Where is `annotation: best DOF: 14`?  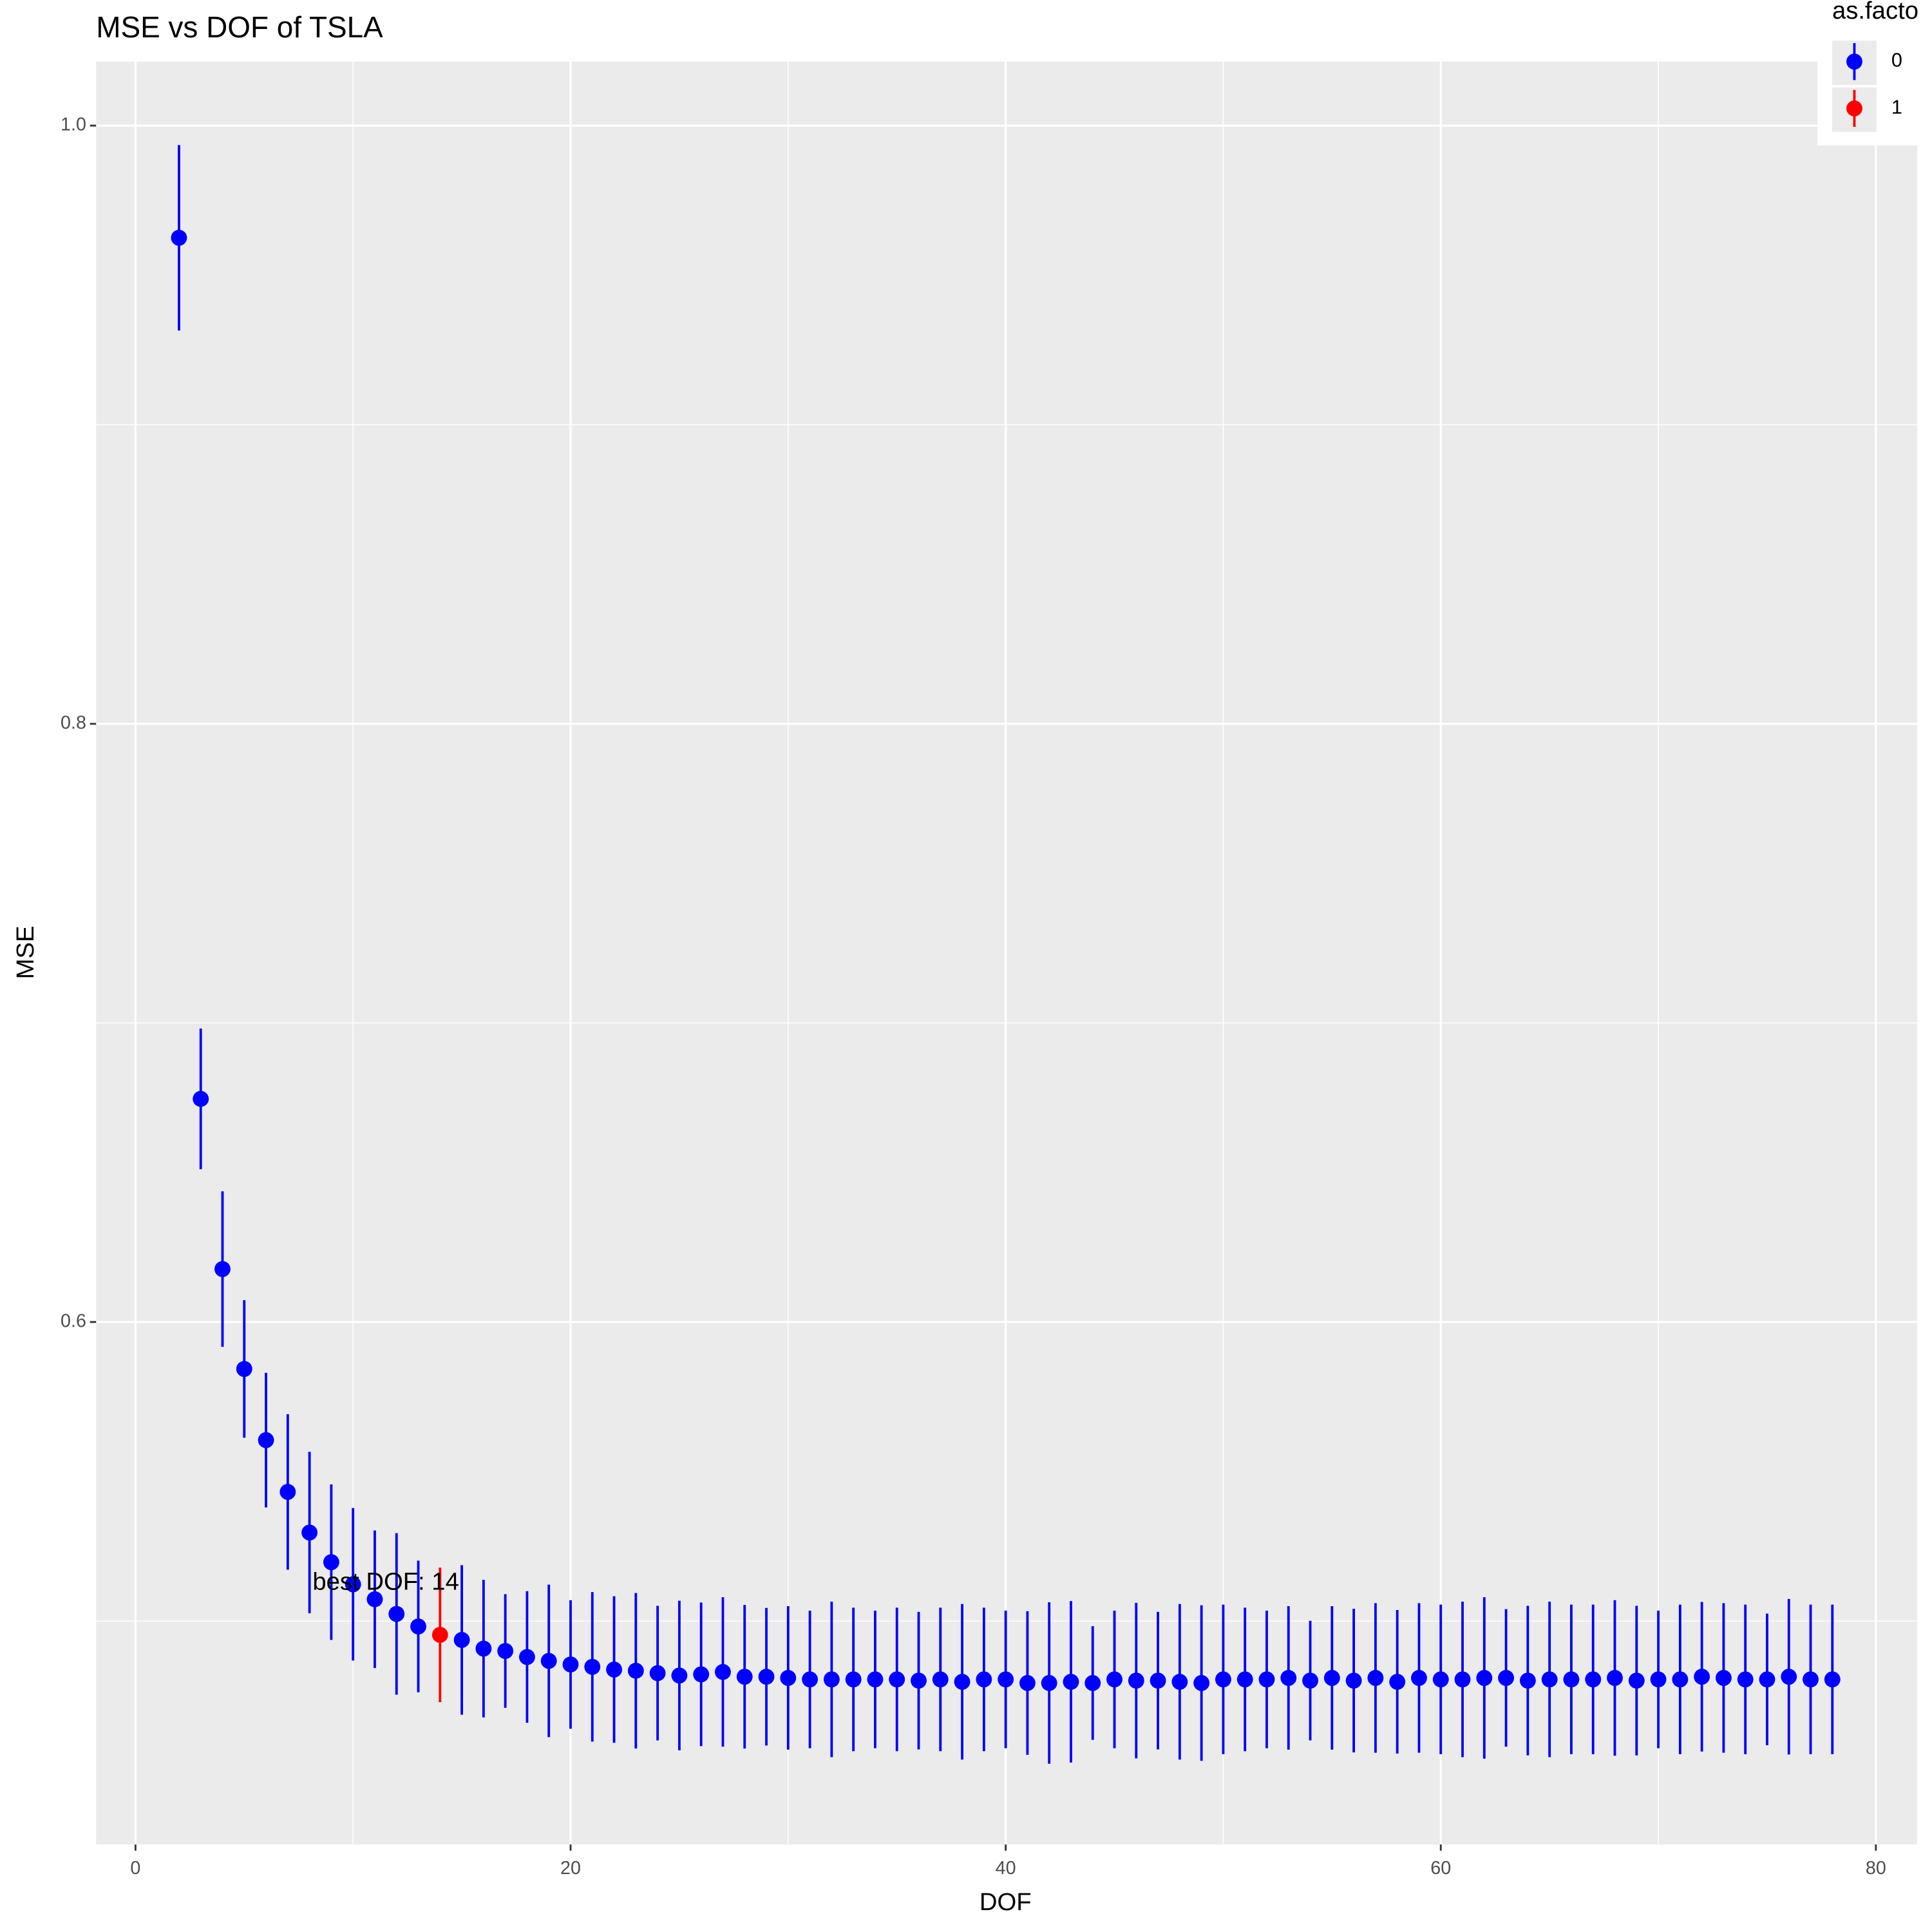
annotation: best DOF: 14 is located at coordinates (385, 1581).